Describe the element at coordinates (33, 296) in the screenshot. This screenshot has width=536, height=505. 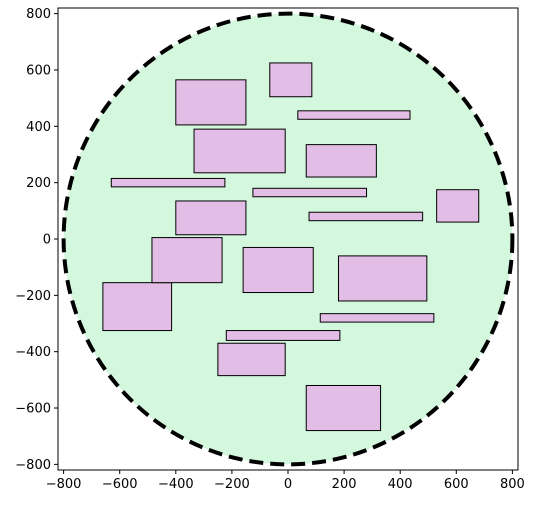
I see `y-tick-label: −200` at that location.